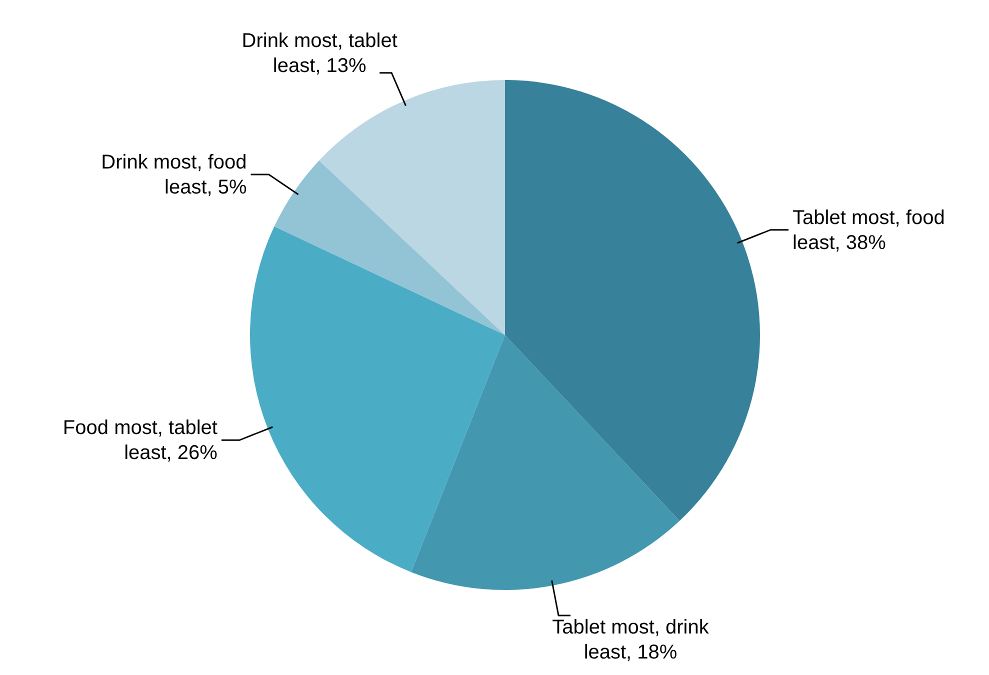 This screenshot has height=675, width=989. I want to click on slice-label: Food most, tablet least, 26%, so click(140, 440).